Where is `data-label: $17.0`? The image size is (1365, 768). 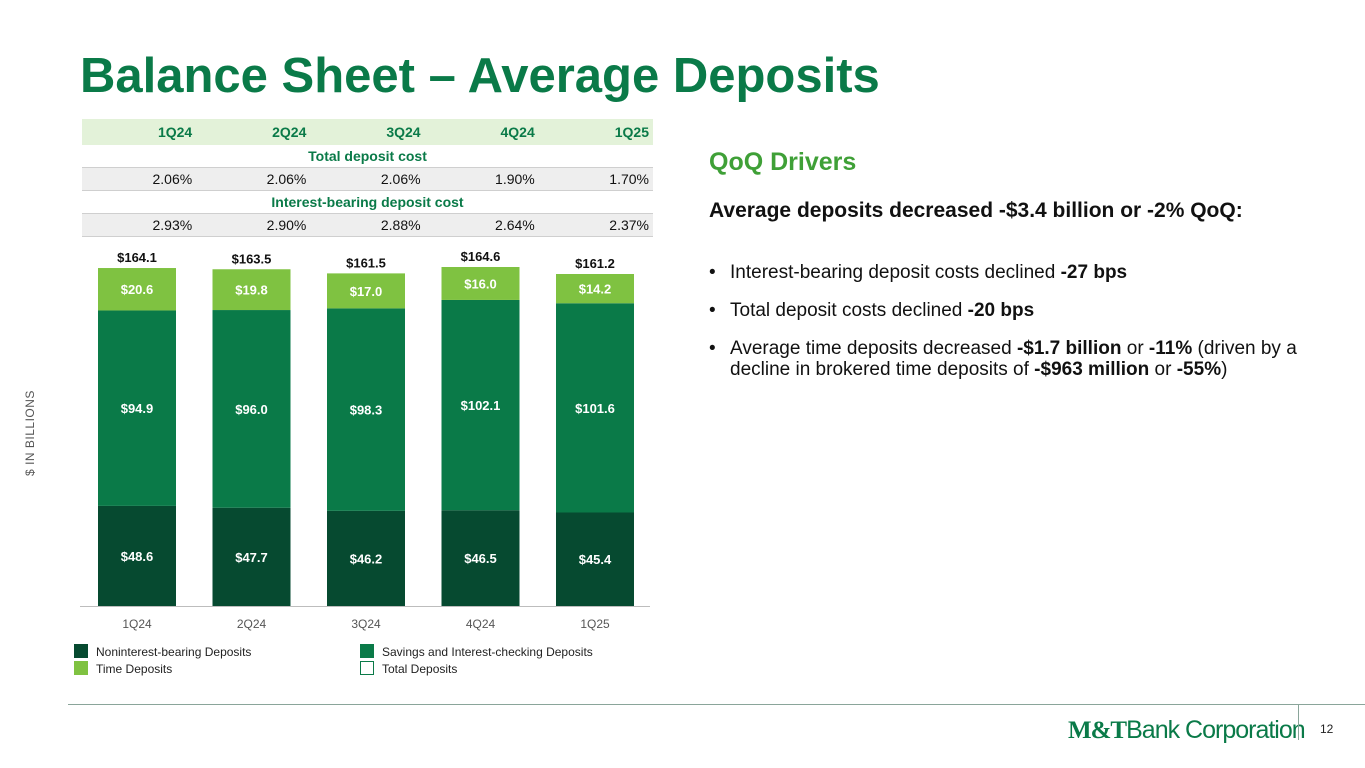
data-label: $17.0 is located at coordinates (366, 291).